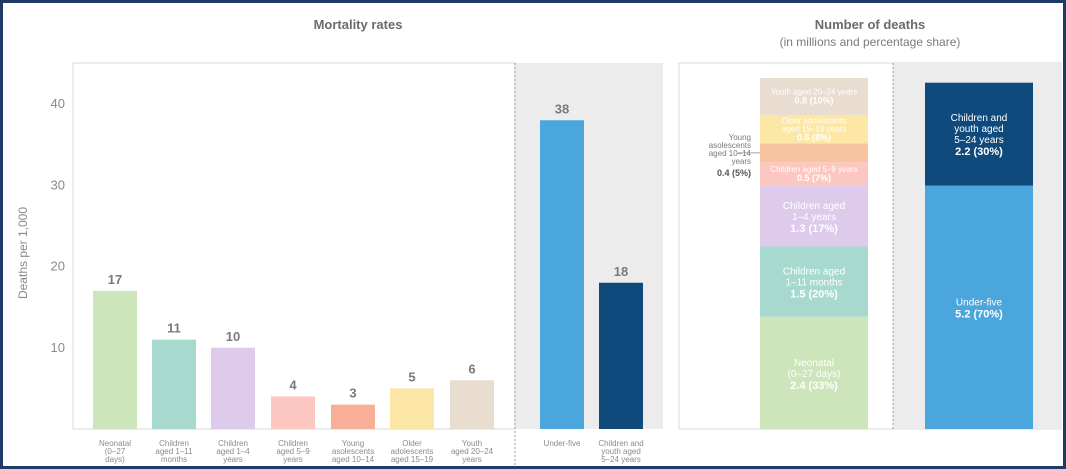 The width and height of the screenshot is (1066, 469). What do you see at coordinates (472, 451) in the screenshot?
I see `x-category-label: Youth aged 20–24 years` at bounding box center [472, 451].